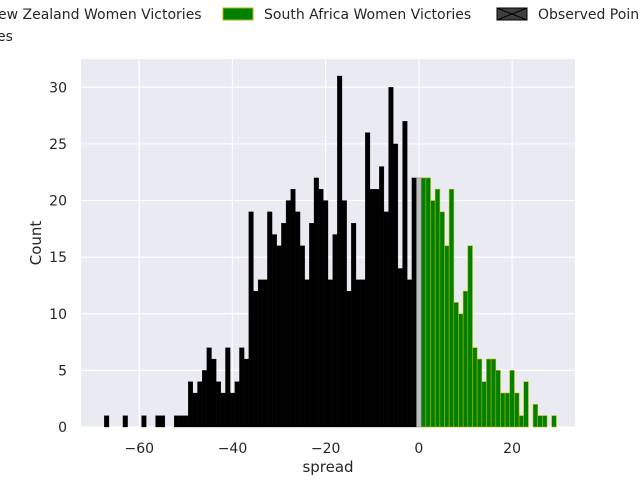  What do you see at coordinates (326, 449) in the screenshot?
I see `x-tick-label: −20` at bounding box center [326, 449].